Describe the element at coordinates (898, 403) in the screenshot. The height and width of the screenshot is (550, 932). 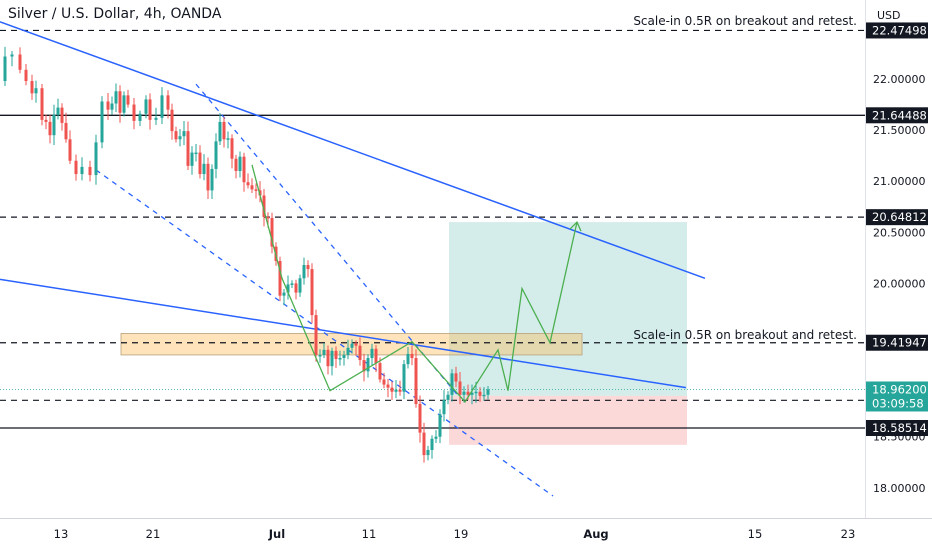
I see `countdown-label: 03:09:58` at that location.